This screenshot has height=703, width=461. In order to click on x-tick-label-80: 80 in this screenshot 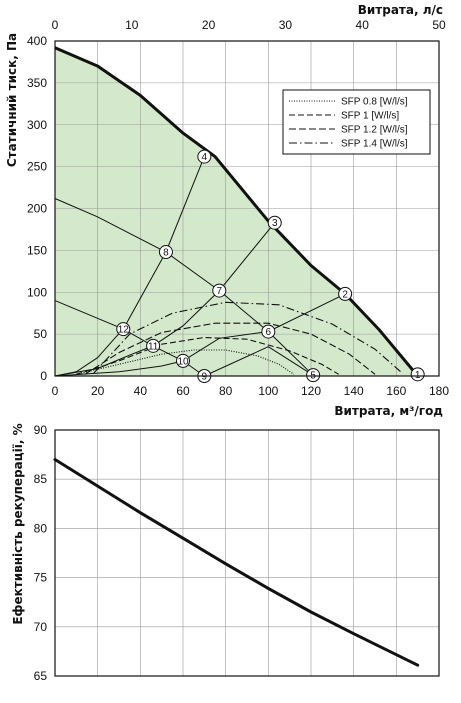, I will do `click(226, 391)`.